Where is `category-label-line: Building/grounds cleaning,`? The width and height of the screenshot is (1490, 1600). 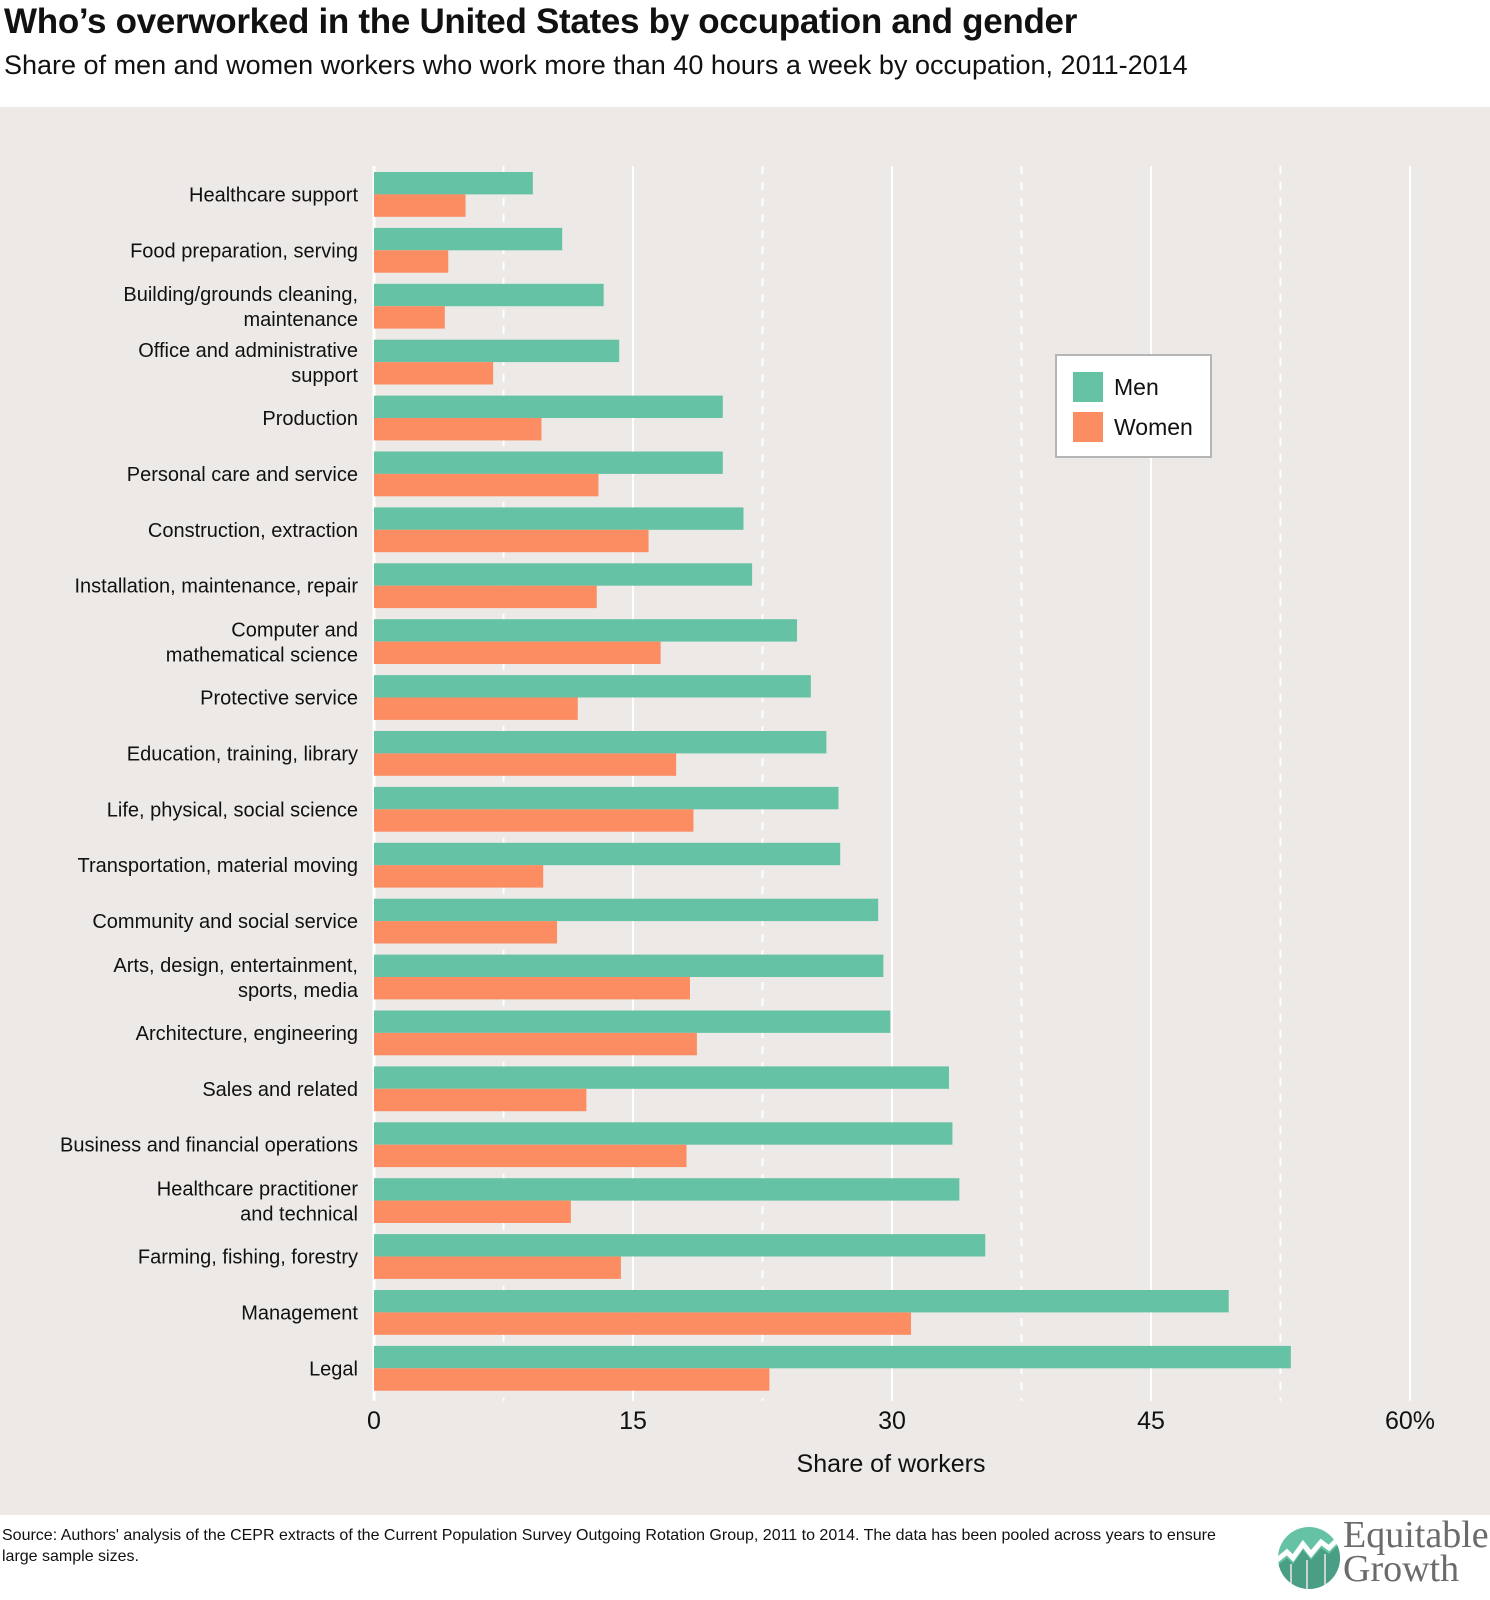 category-label-line: Building/grounds cleaning, is located at coordinates (240, 295).